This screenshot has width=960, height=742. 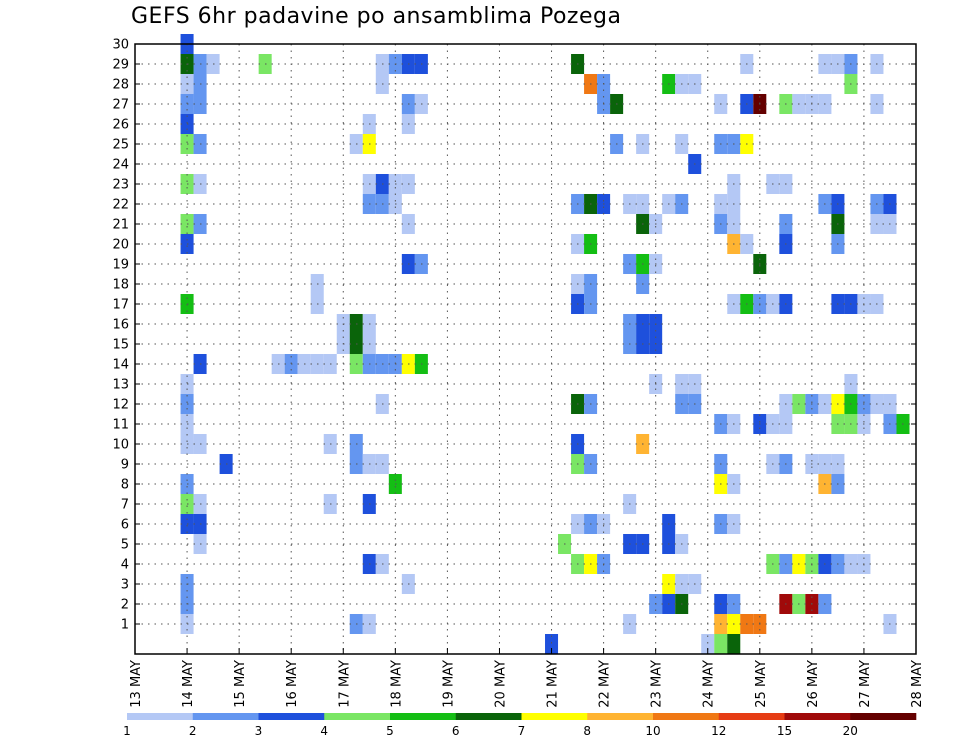 What do you see at coordinates (125, 565) in the screenshot?
I see `y-tick-label: 4` at bounding box center [125, 565].